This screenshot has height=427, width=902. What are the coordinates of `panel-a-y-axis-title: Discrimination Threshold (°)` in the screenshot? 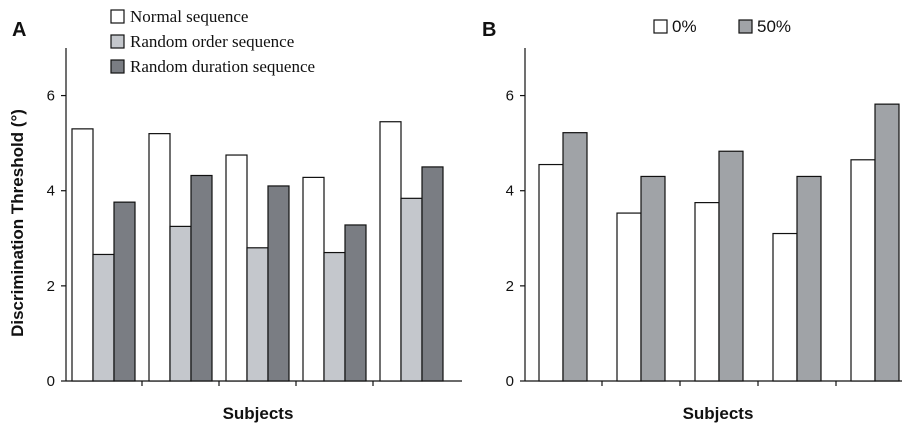 It's located at (17, 223).